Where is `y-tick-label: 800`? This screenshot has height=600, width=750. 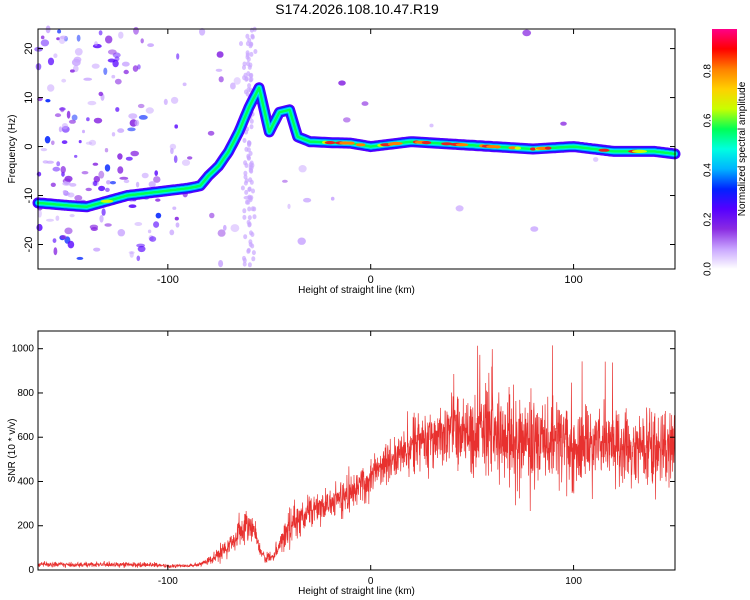 y-tick-label: 800 is located at coordinates (25, 393).